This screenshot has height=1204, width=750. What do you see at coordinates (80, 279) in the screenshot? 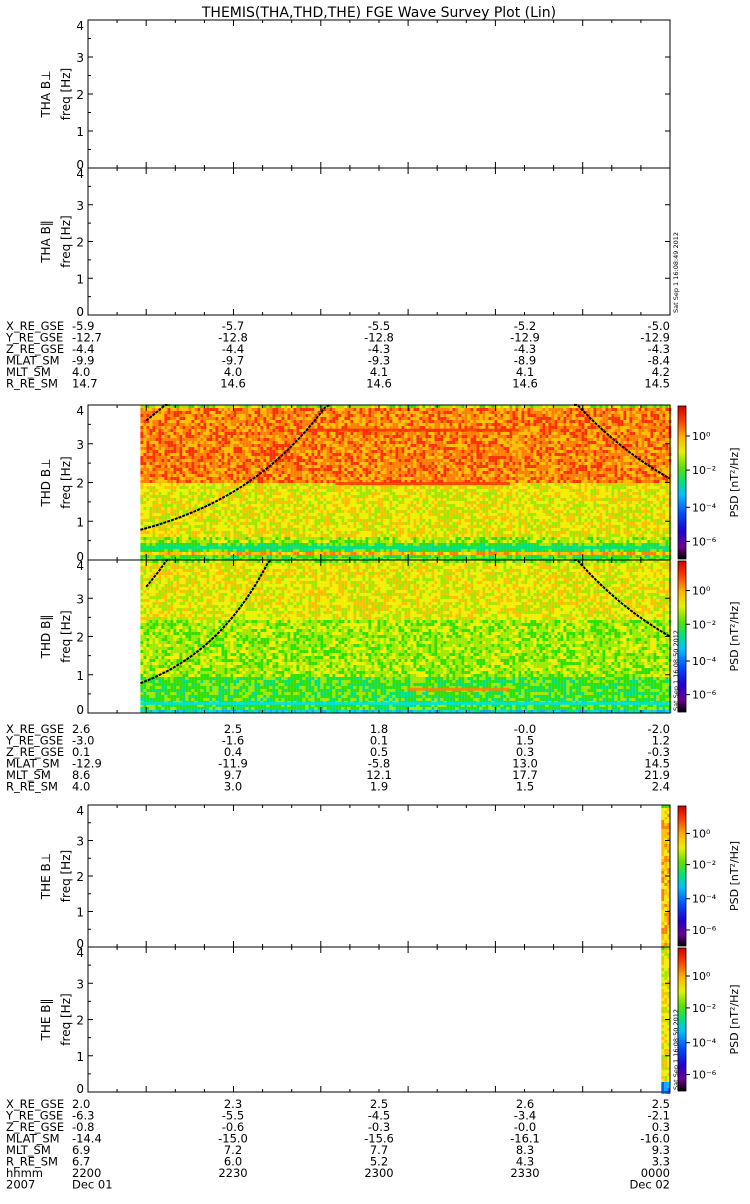
I see `y-tick-label: 1` at bounding box center [80, 279].